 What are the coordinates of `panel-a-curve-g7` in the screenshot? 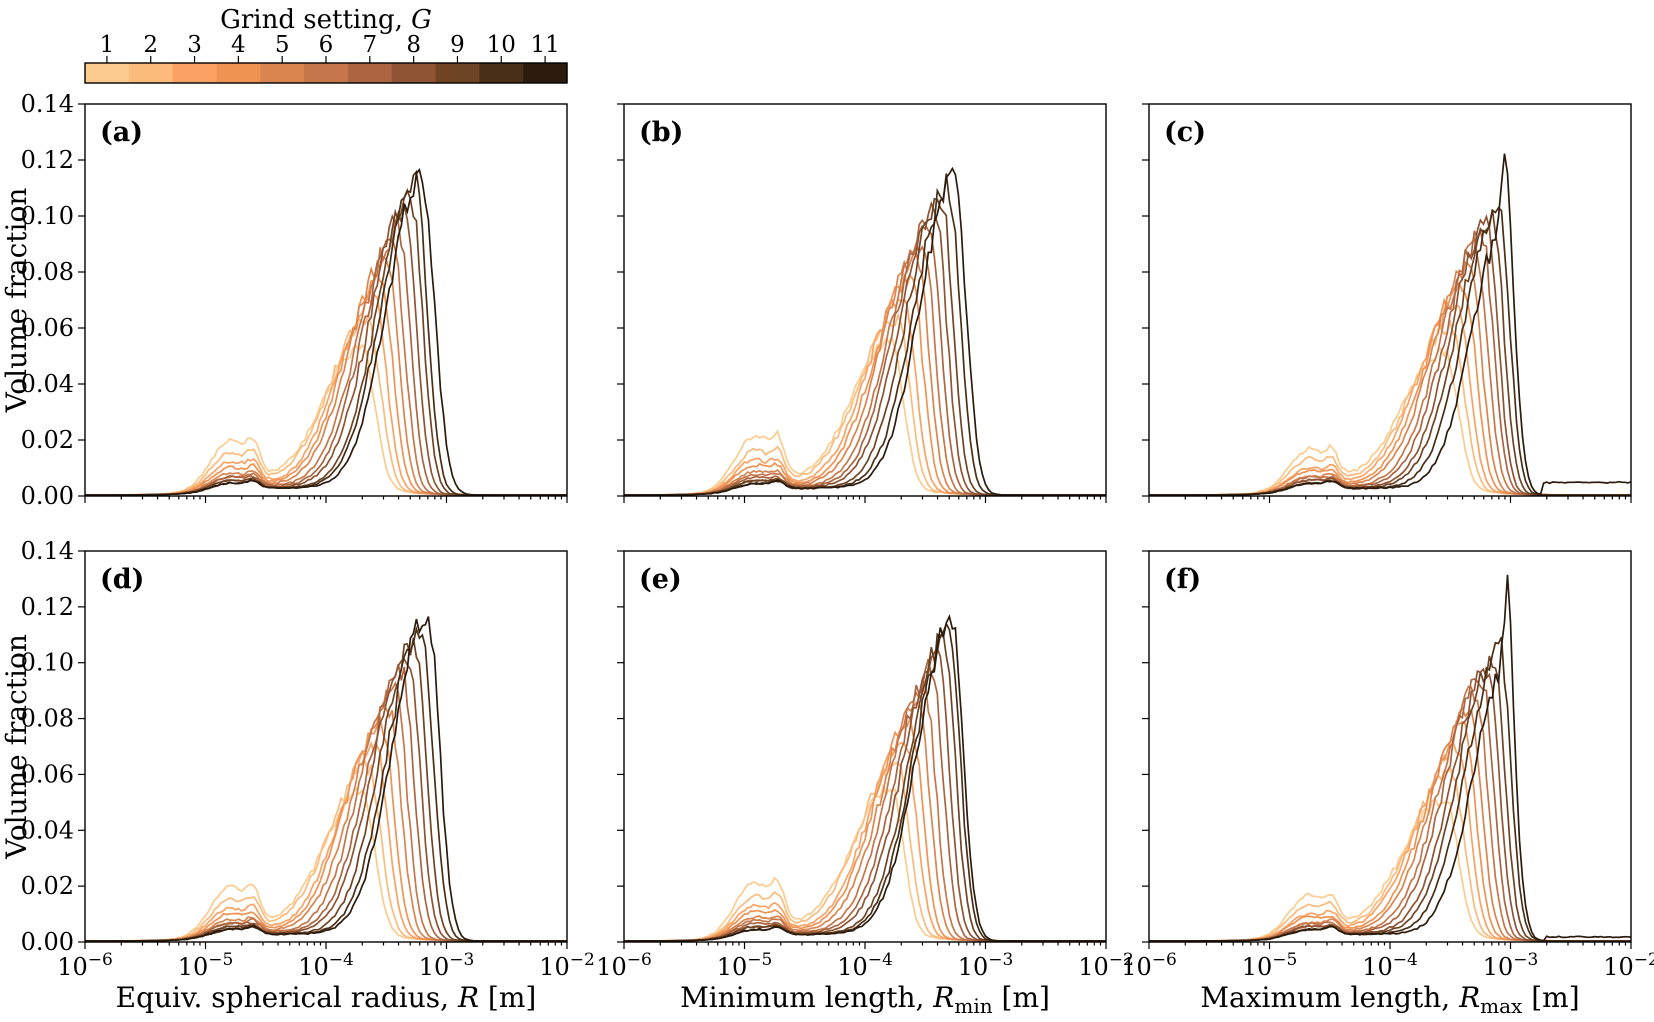 It's located at (326, 357).